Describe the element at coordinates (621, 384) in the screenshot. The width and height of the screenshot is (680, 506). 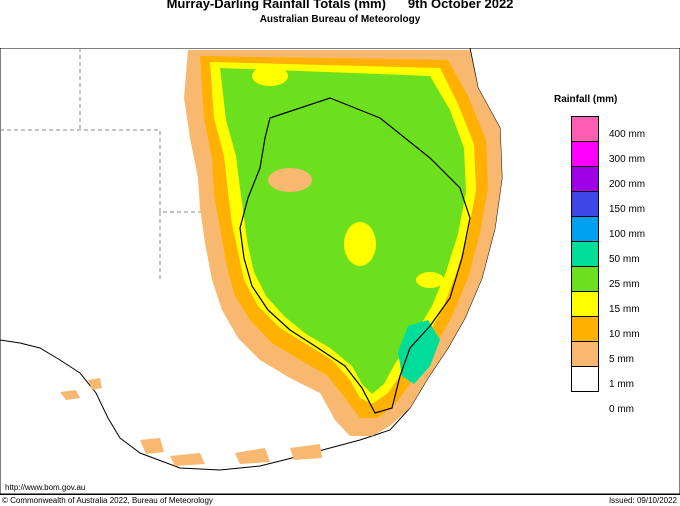
I see `legend-label-1: 1 mm` at that location.